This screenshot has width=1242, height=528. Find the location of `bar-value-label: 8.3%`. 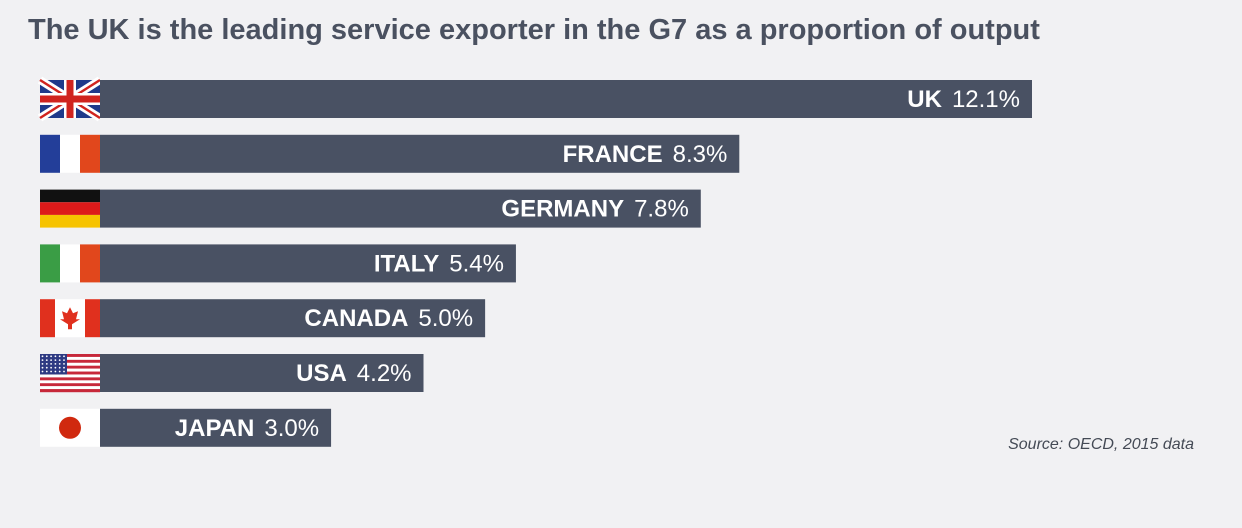

bar-value-label: 8.3% is located at coordinates (700, 154).